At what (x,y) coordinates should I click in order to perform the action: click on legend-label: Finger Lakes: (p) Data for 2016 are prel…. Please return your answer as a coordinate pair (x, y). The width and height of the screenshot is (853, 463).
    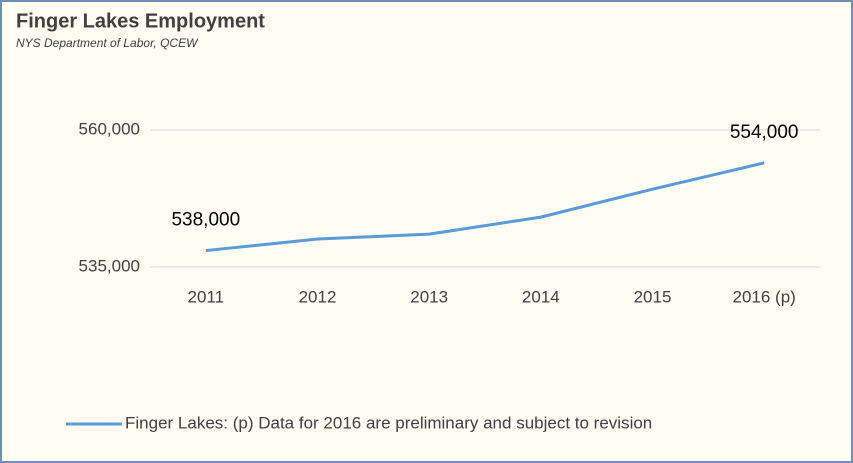
    Looking at the image, I should click on (388, 422).